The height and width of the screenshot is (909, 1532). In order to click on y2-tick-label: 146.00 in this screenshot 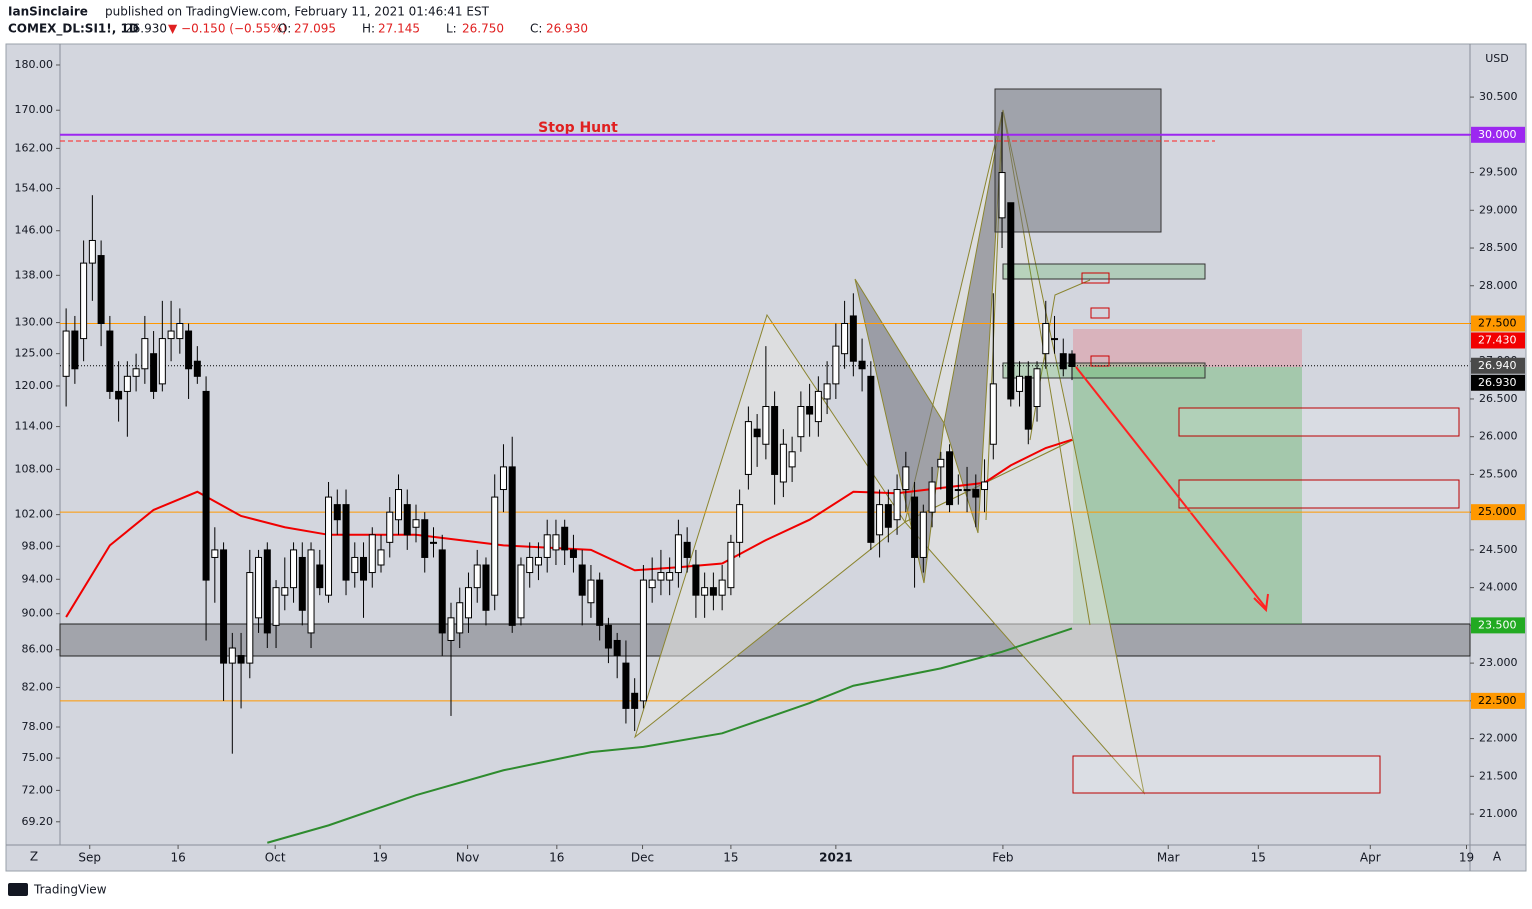, I will do `click(34, 230)`.